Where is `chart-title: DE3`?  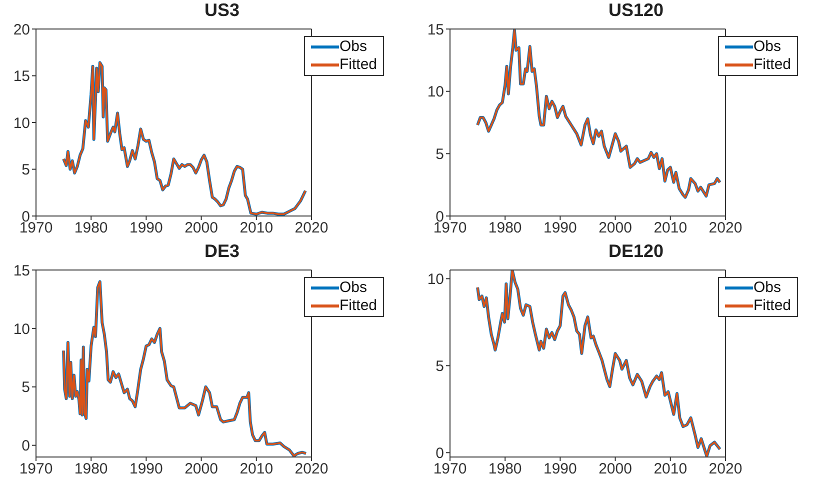 chart-title: DE3 is located at coordinates (221, 251).